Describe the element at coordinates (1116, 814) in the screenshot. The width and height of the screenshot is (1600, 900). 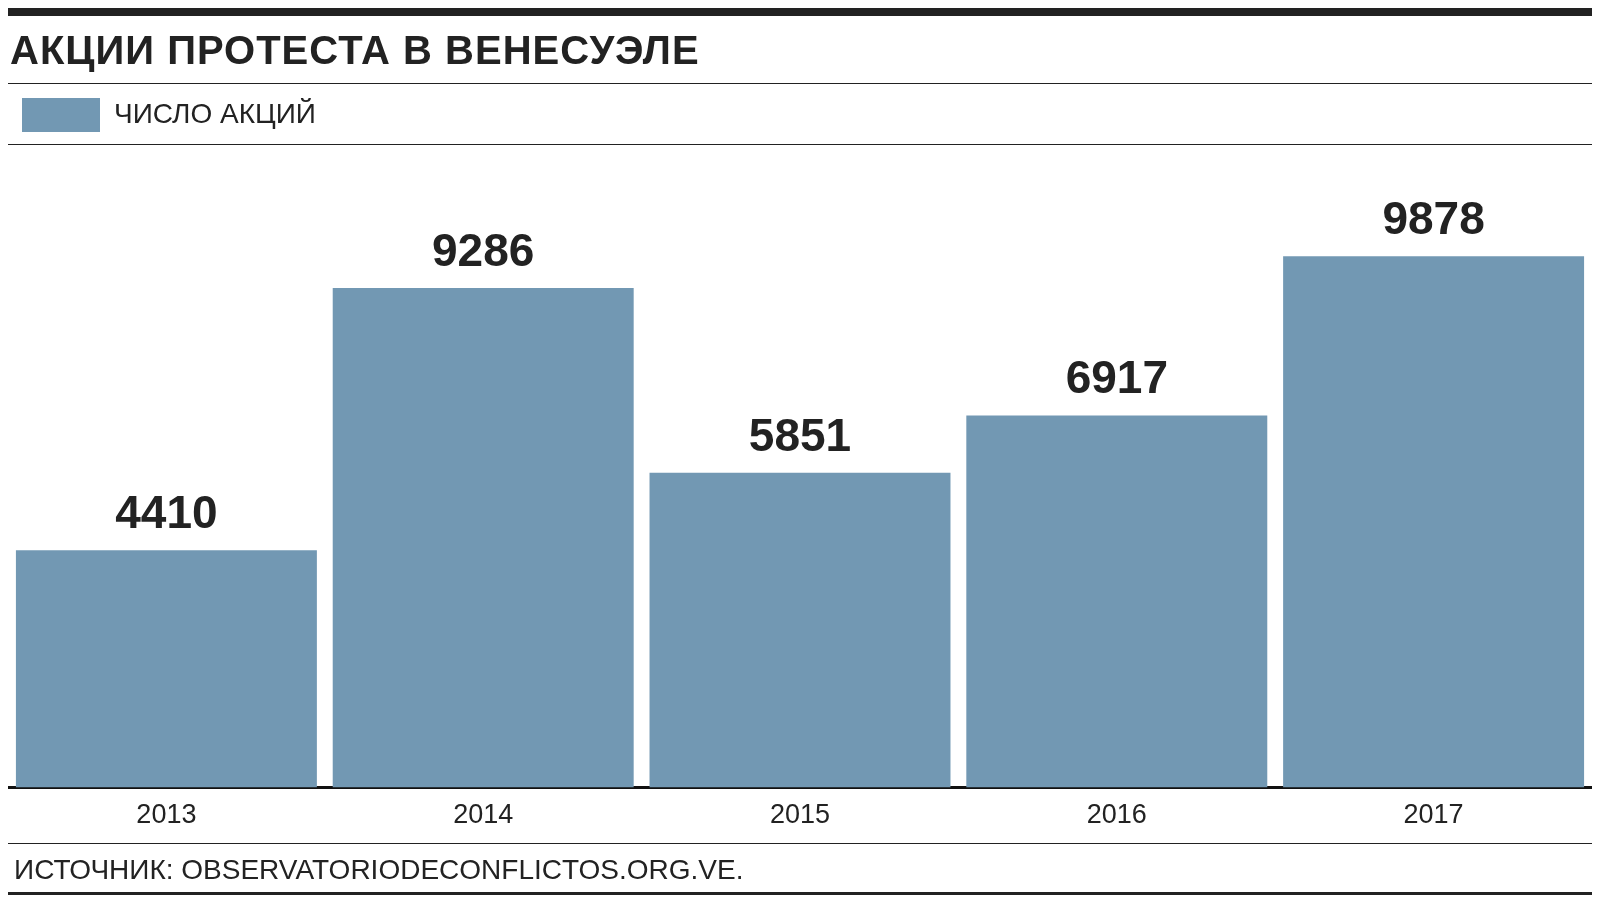
I see `x-tick-label: 2016` at that location.